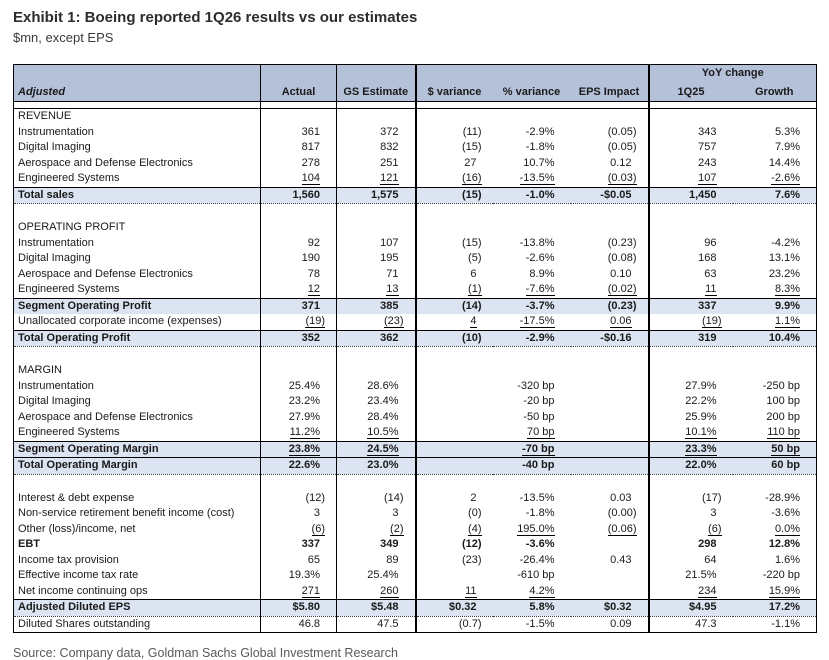  Describe the element at coordinates (531, 449) in the screenshot. I see `value-cell: -70 bp` at that location.